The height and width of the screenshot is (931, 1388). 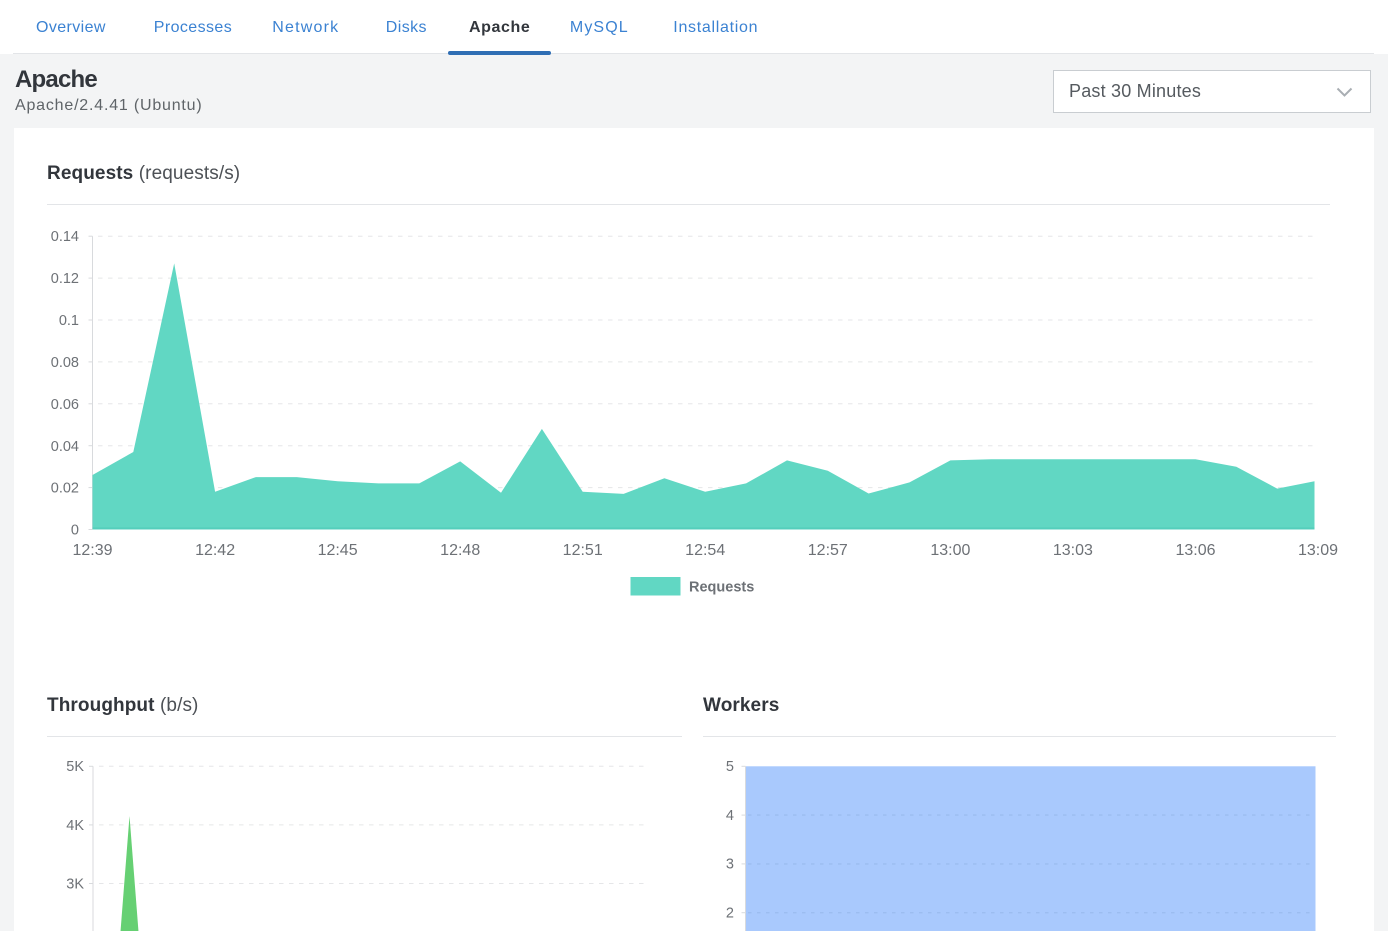 I want to click on svg-text: 4, so click(x=730, y=816).